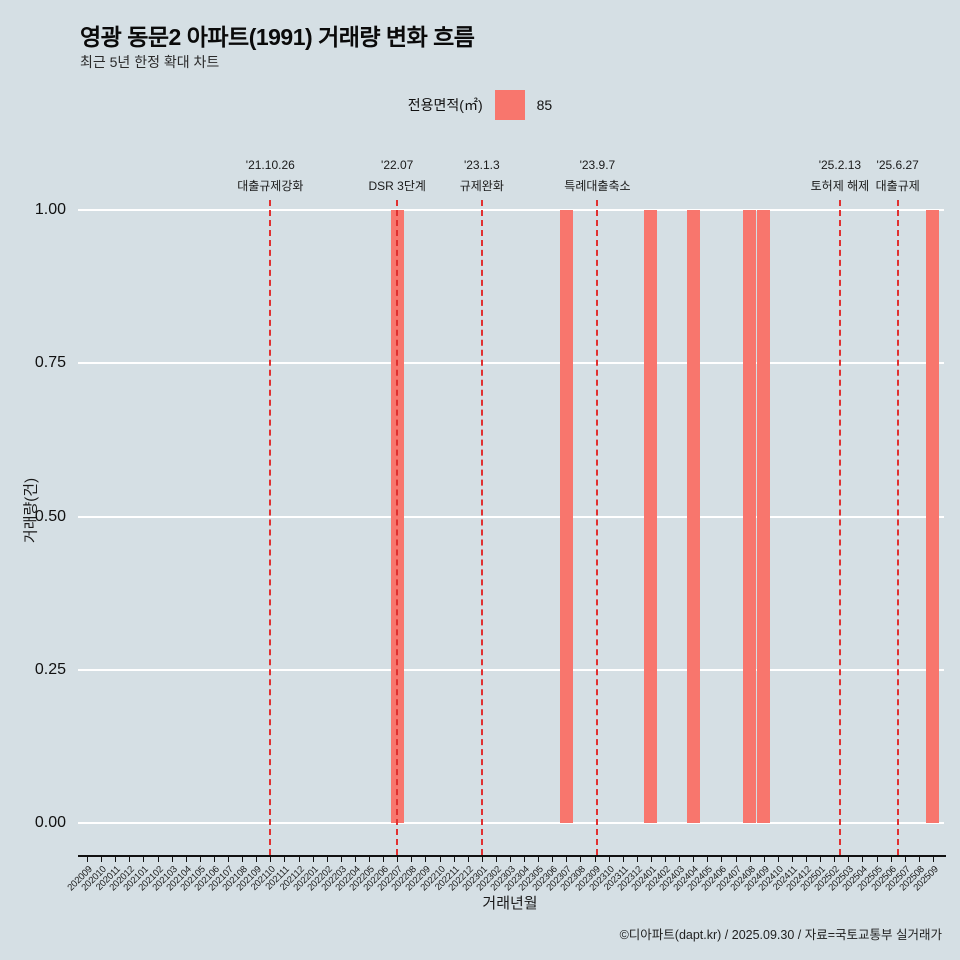  I want to click on legend-title: 전용면적(㎡), so click(445, 105).